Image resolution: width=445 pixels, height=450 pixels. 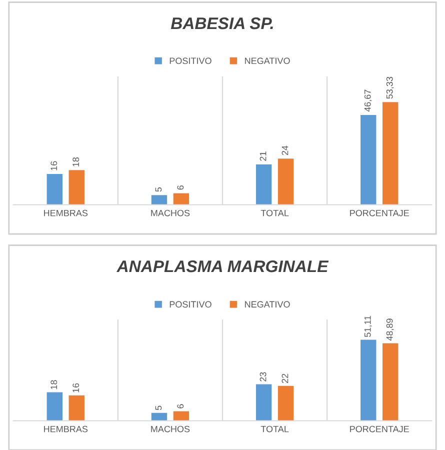 I want to click on data-label: 48,89, so click(x=390, y=329).